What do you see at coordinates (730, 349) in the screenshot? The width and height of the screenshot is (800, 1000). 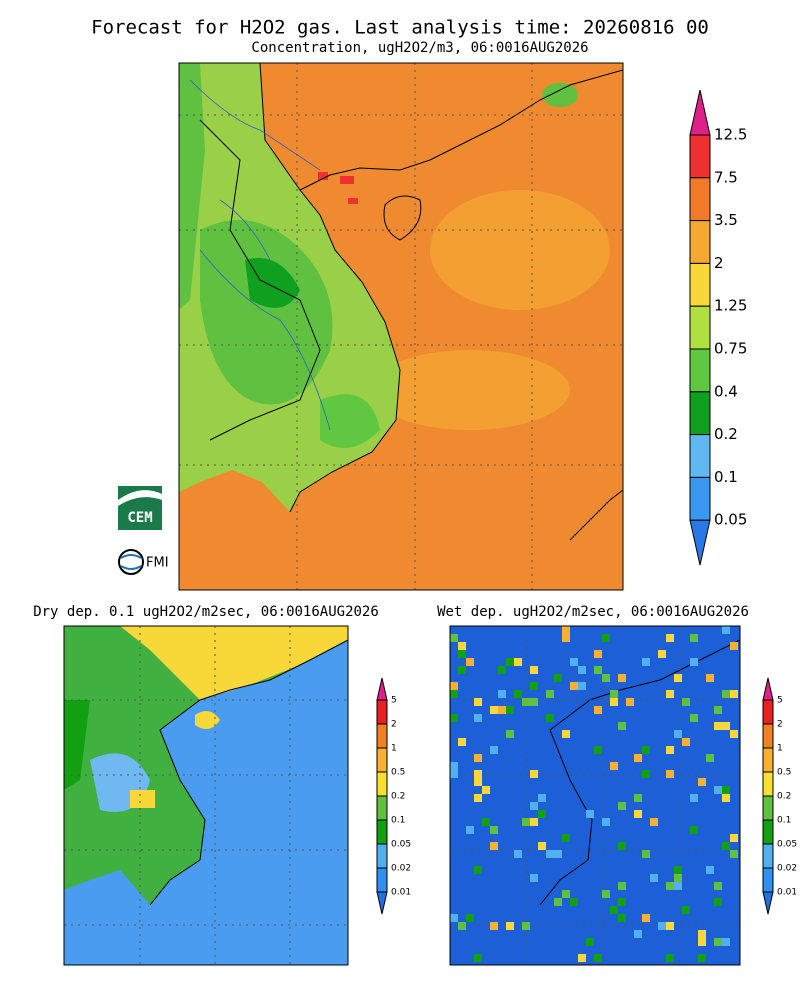 I see `colorbar-label: 0.75` at bounding box center [730, 349].